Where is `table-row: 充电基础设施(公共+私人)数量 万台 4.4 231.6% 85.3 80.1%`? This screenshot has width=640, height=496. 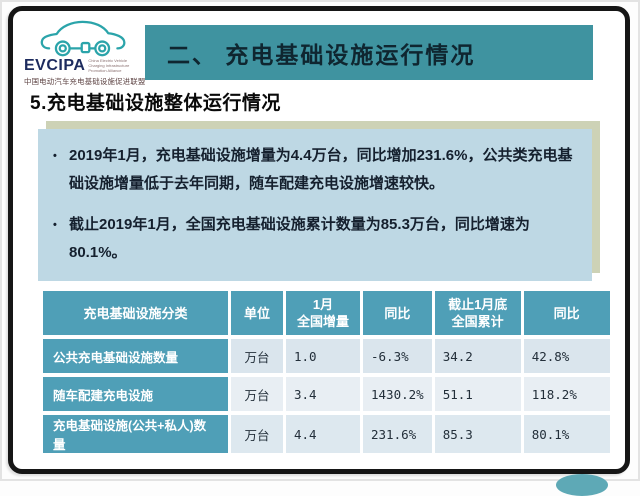 table-row: 充电基础设施(公共+私人)数量 万台 4.4 231.6% 85.3 80.1% is located at coordinates (326, 434).